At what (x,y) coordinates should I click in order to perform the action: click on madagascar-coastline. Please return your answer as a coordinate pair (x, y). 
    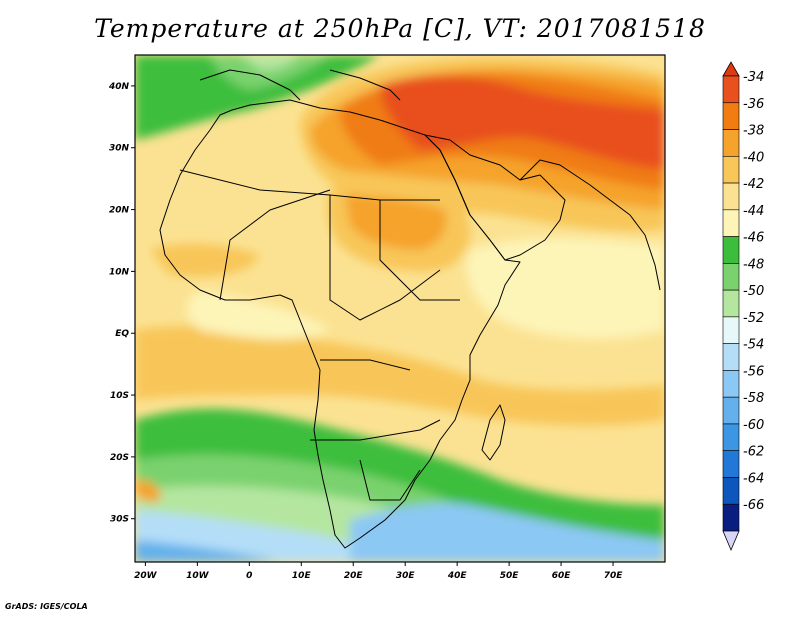
    Looking at the image, I should click on (493, 432).